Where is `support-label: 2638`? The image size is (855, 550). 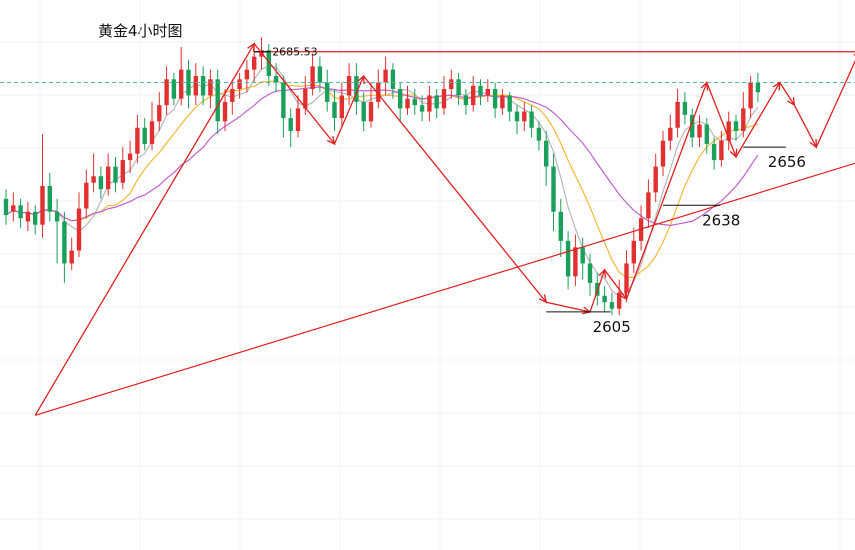 support-label: 2638 is located at coordinates (721, 220).